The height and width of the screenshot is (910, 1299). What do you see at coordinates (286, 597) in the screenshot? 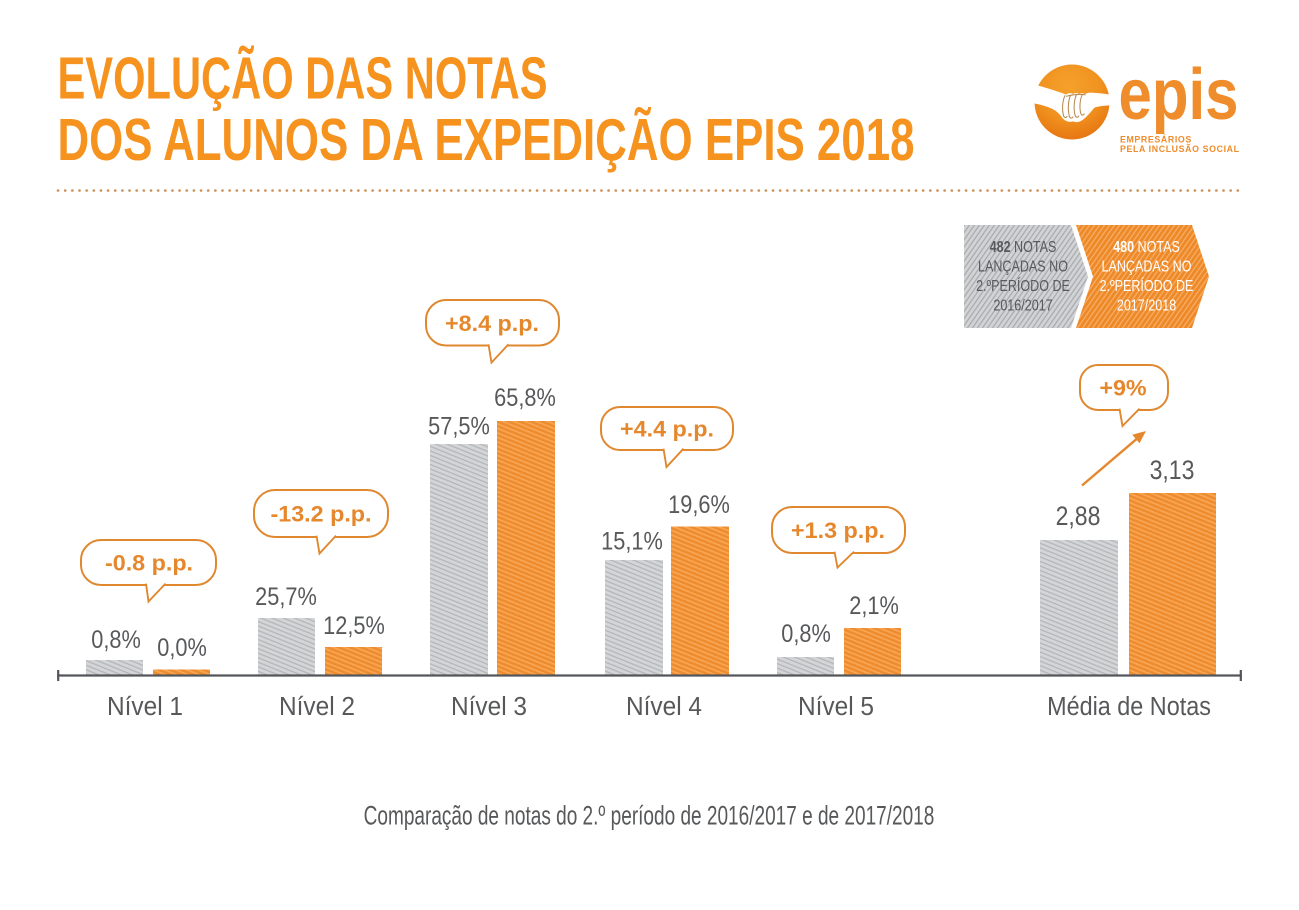
I see `svg-text: 25,7%` at bounding box center [286, 597].